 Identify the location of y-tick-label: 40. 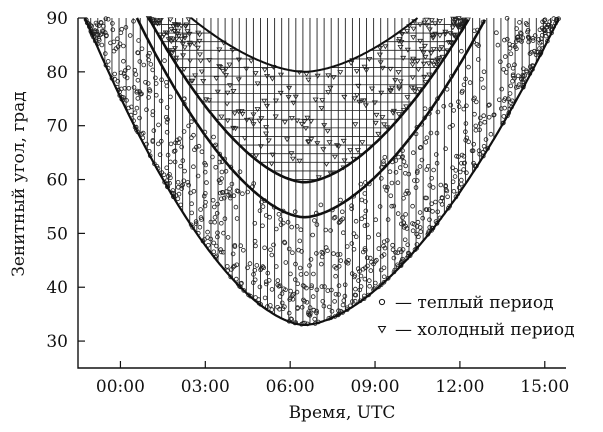
(57, 288).